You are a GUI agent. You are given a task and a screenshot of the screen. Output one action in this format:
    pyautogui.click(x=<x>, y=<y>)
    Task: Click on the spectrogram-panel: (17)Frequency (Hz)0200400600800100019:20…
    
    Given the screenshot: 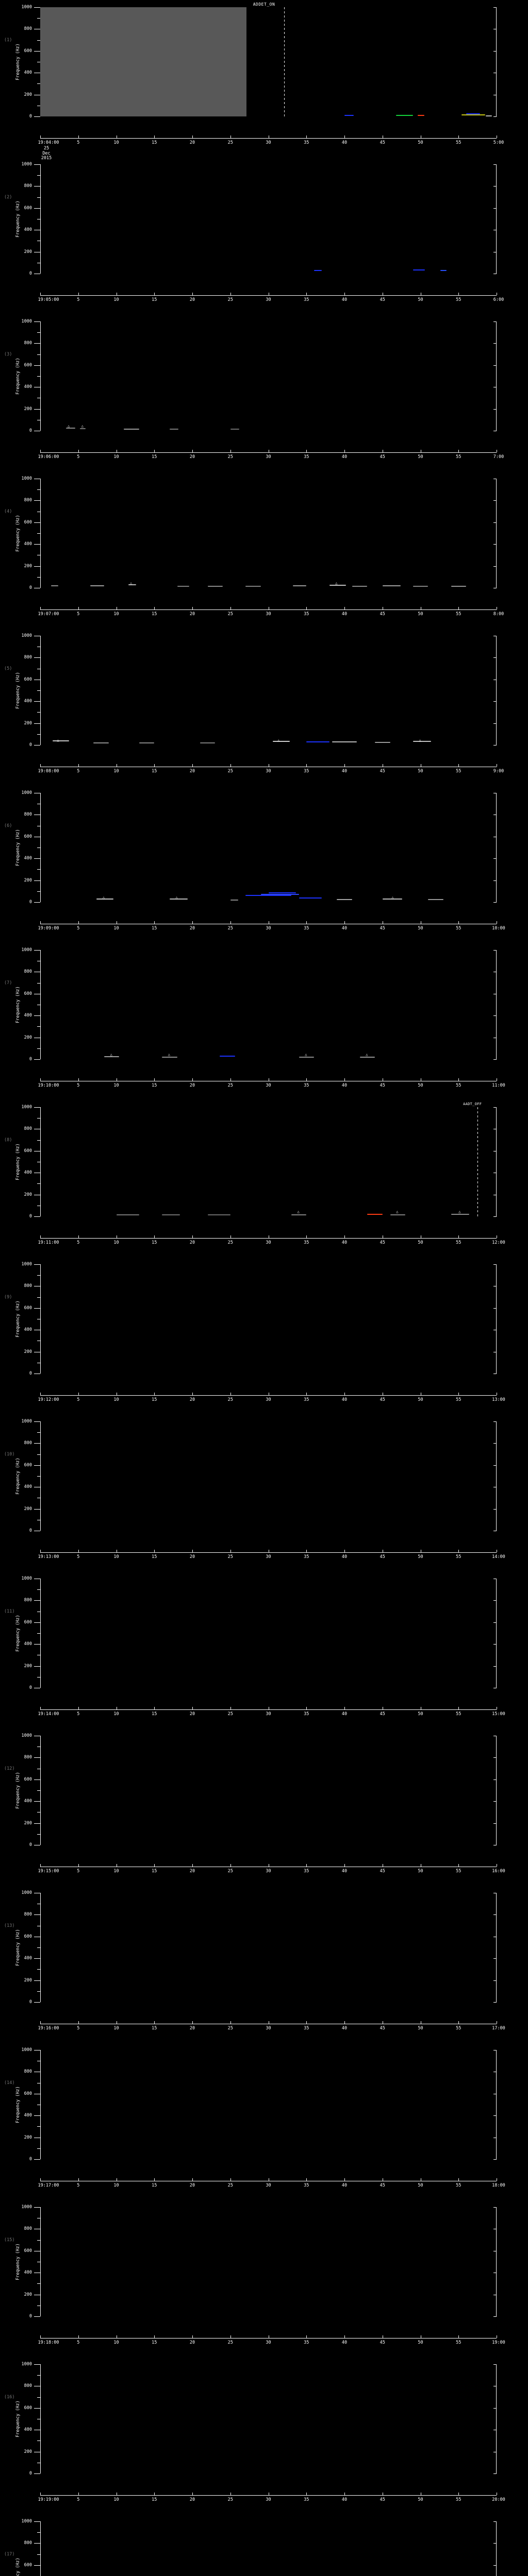 What is the action you would take?
    pyautogui.click(x=264, y=2547)
    